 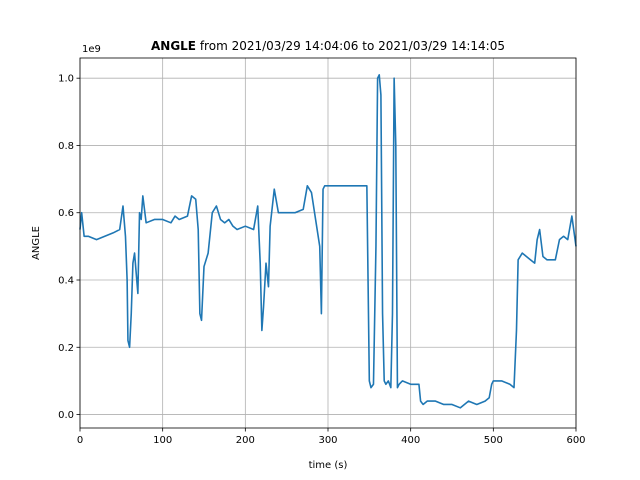 I want to click on y-tick-label: 1.0, so click(x=66, y=79).